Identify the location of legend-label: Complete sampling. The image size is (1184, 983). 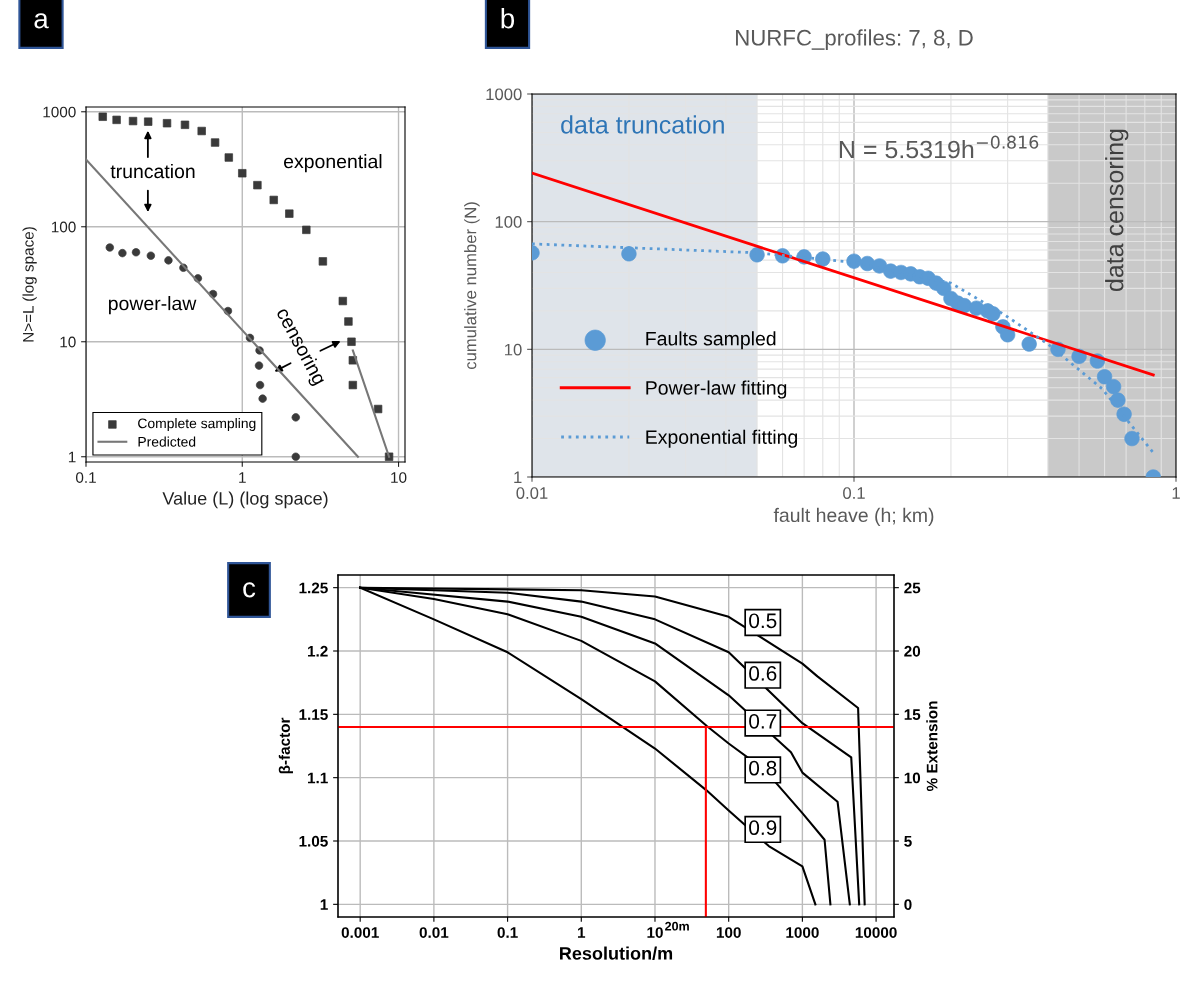
(197, 424).